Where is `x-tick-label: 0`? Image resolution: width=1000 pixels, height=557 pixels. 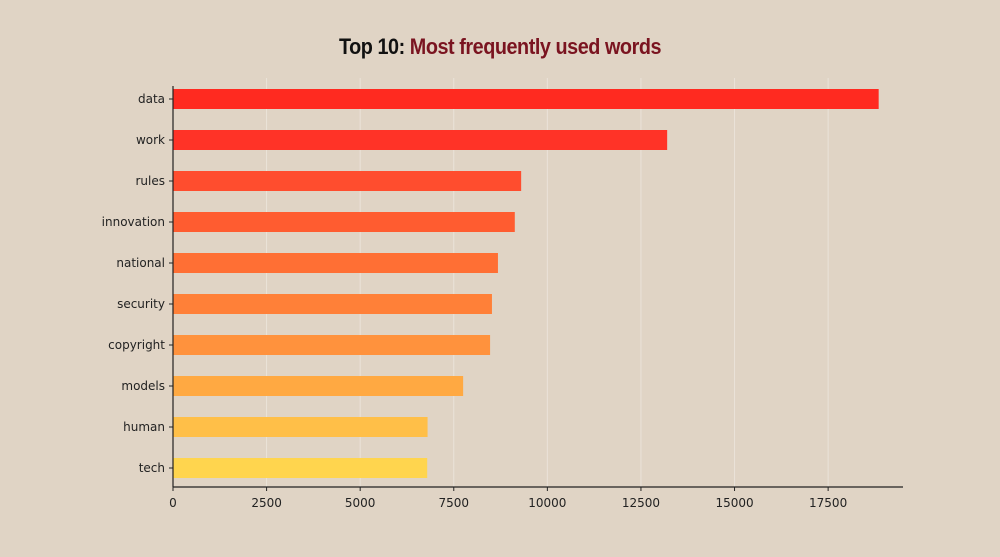 x-tick-label: 0 is located at coordinates (173, 503).